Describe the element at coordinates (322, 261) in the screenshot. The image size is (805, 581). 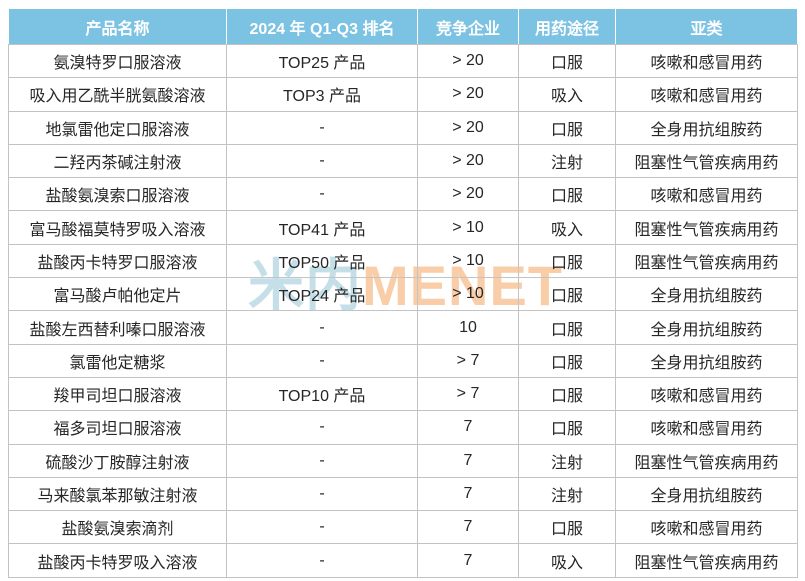
I see `cell-ranking: TOP50 产品` at that location.